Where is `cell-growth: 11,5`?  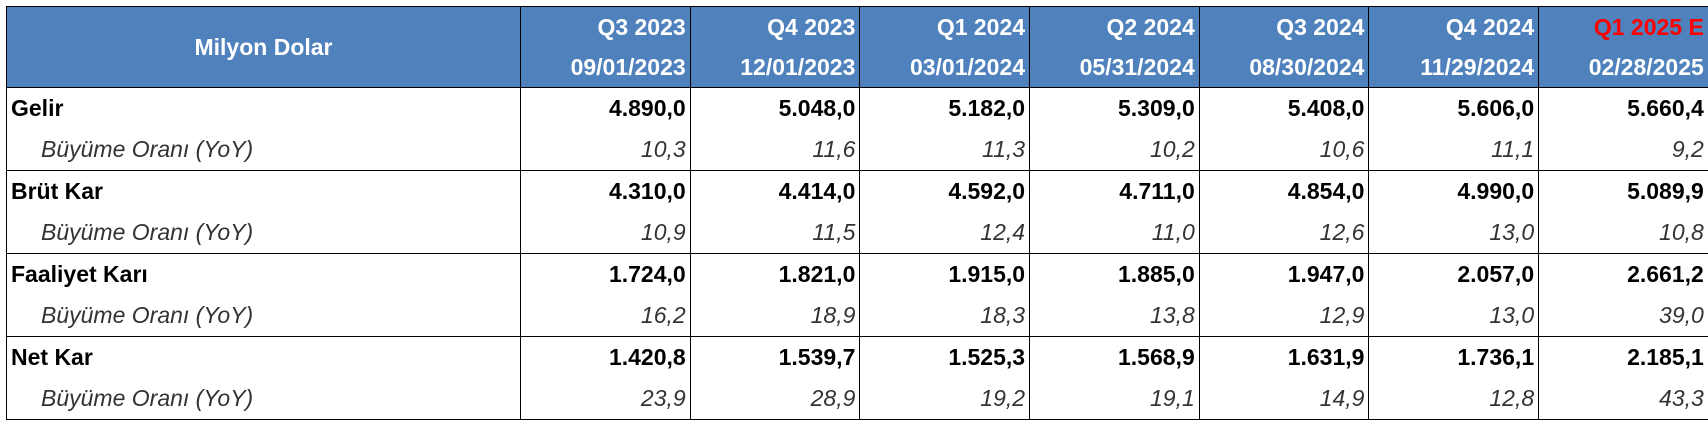 cell-growth: 11,5 is located at coordinates (775, 233).